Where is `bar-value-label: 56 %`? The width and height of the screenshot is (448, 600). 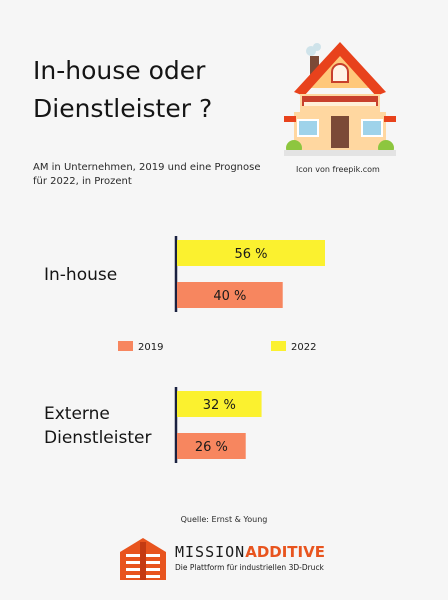 bar-value-label: 56 % is located at coordinates (250, 254).